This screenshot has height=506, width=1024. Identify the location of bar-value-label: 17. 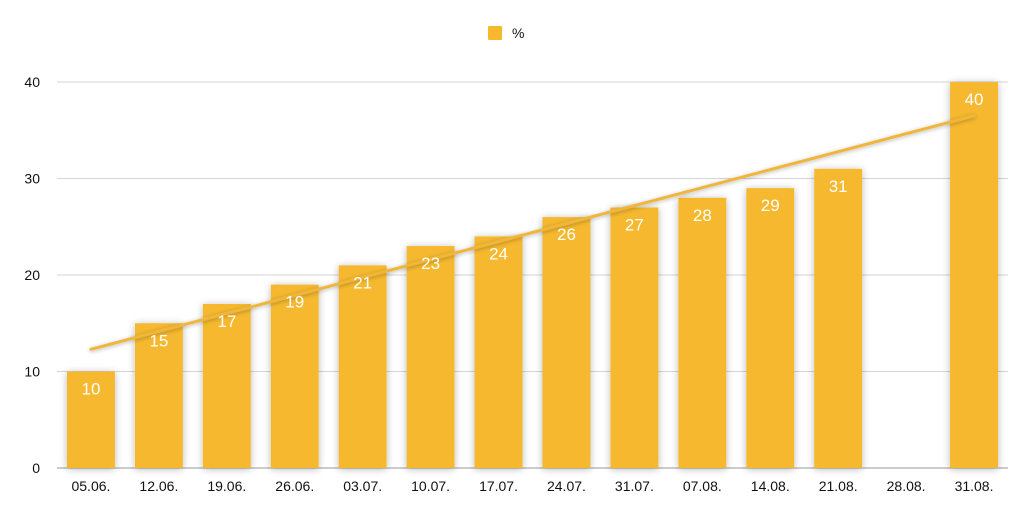
(226, 321).